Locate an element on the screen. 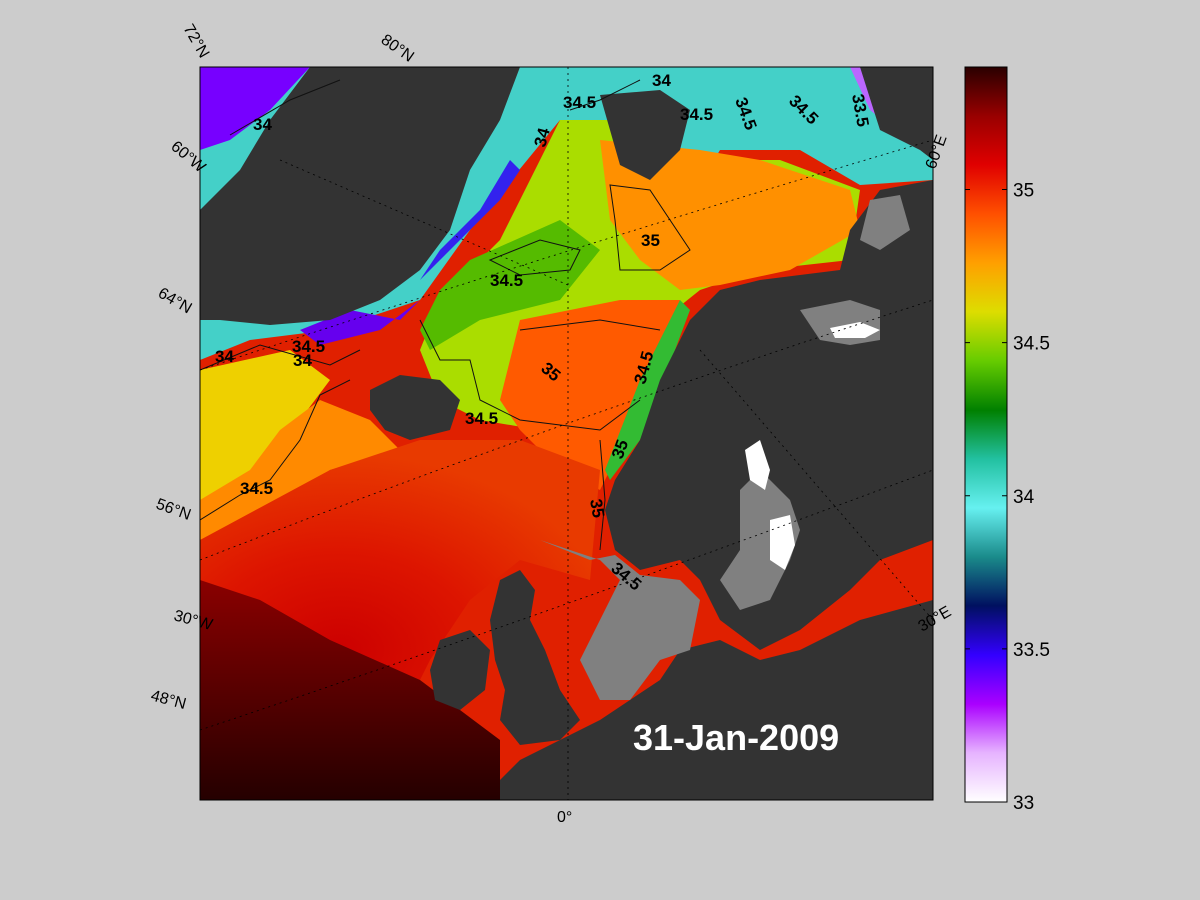 The image size is (1200, 900). svalbard is located at coordinates (645, 135).